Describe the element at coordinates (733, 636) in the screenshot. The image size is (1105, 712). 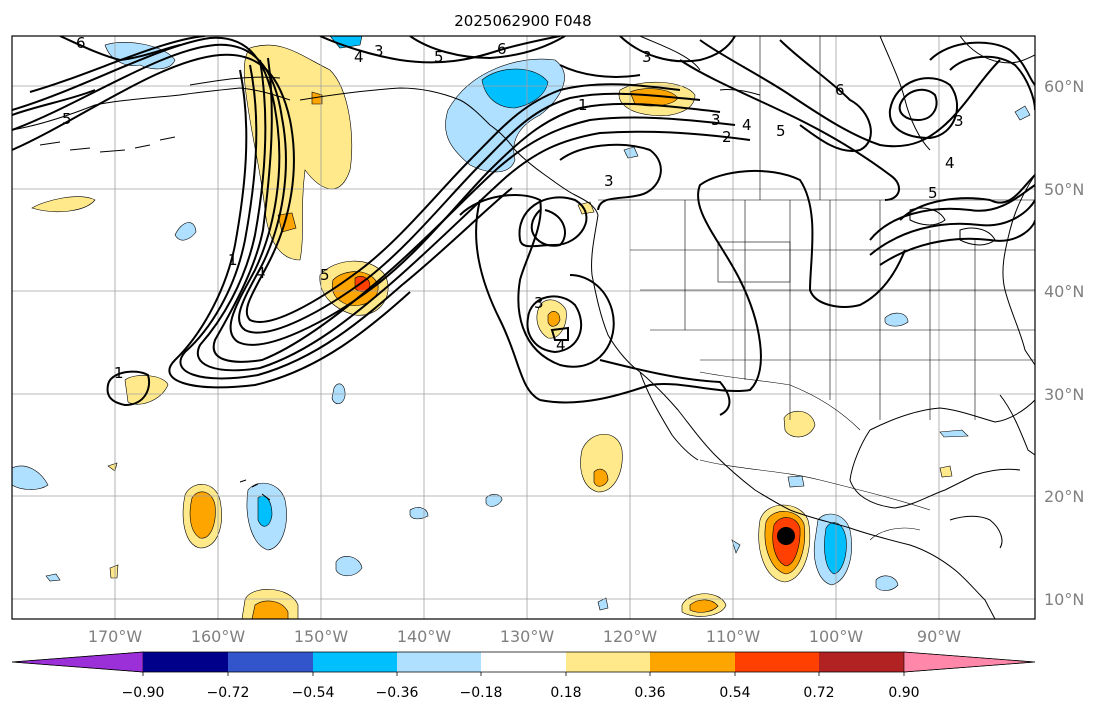
I see `lon-label-110w: 110°W` at that location.